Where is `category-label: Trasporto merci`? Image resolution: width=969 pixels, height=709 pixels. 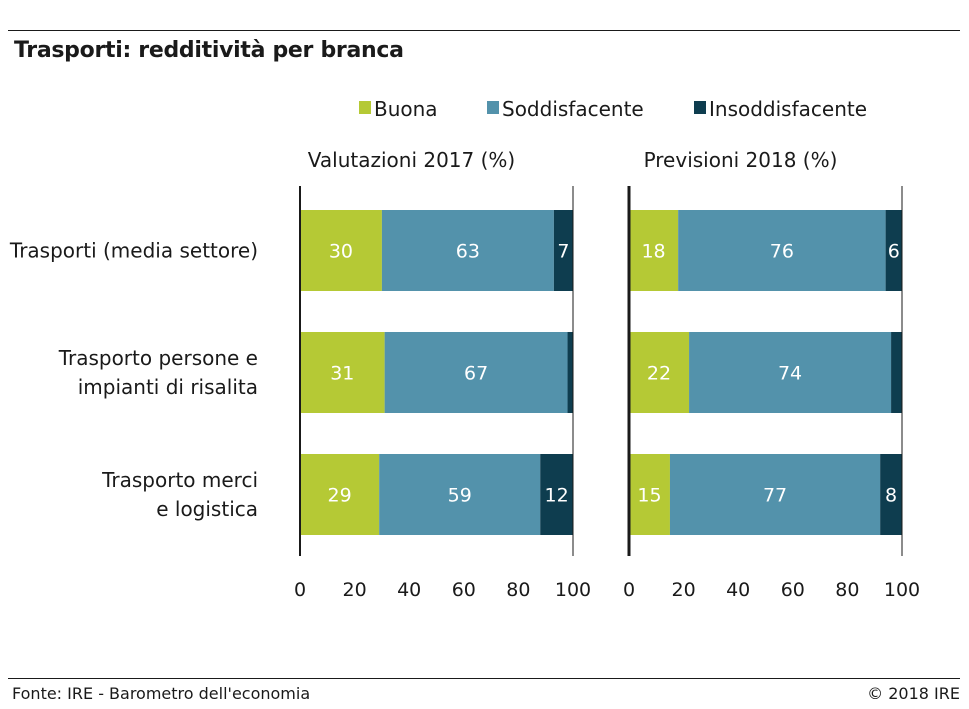 category-label: Trasporto merci is located at coordinates (179, 480).